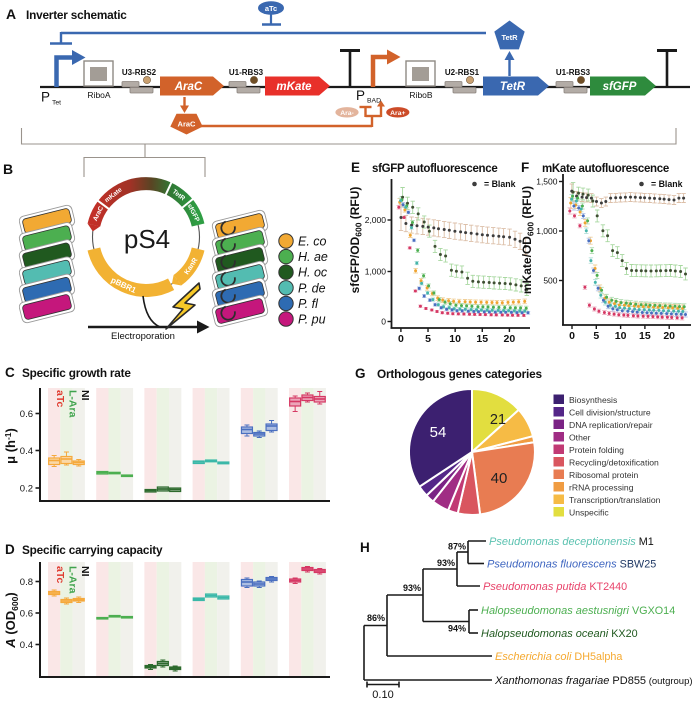  What do you see at coordinates (312, 320) in the screenshot?
I see `svg-text: P. pu` at bounding box center [312, 320].